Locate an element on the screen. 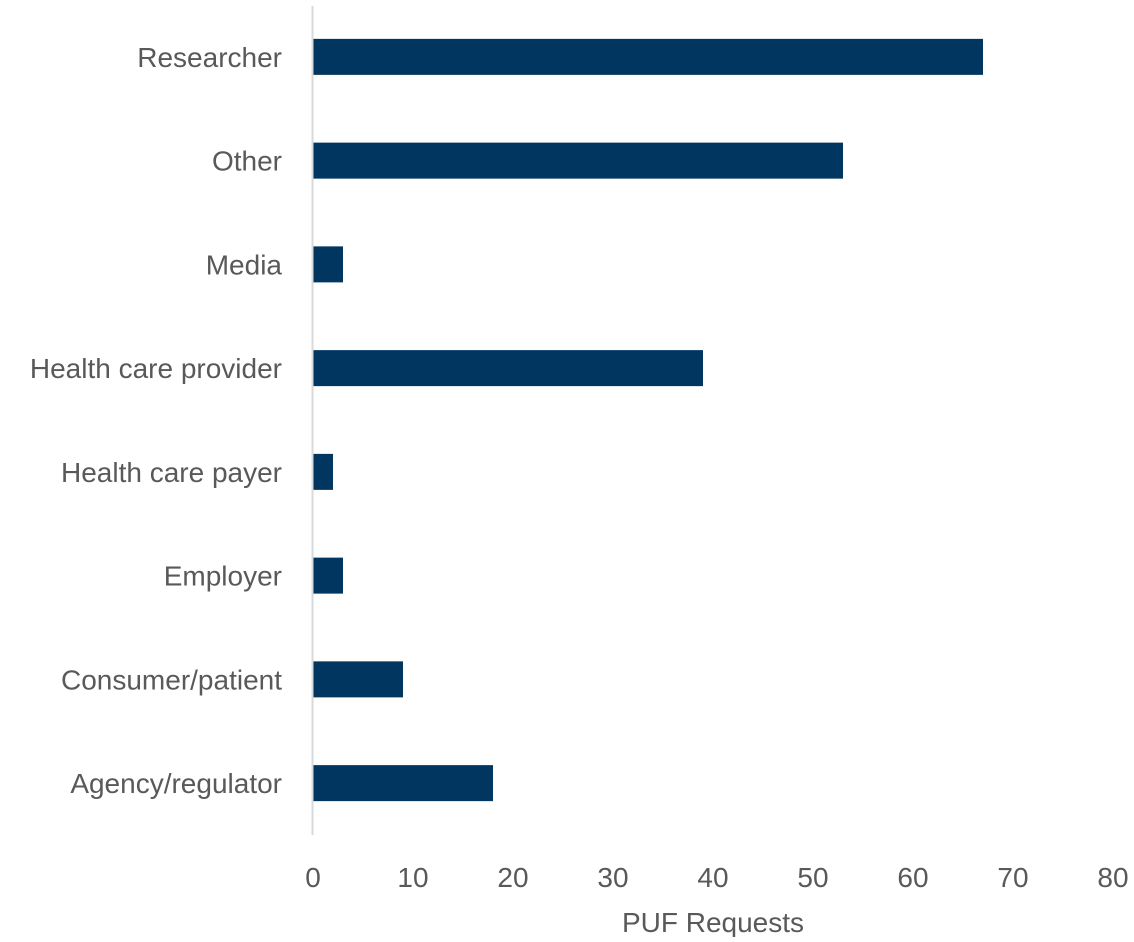 The height and width of the screenshot is (942, 1134). bar-agency-regulator is located at coordinates (403, 783).